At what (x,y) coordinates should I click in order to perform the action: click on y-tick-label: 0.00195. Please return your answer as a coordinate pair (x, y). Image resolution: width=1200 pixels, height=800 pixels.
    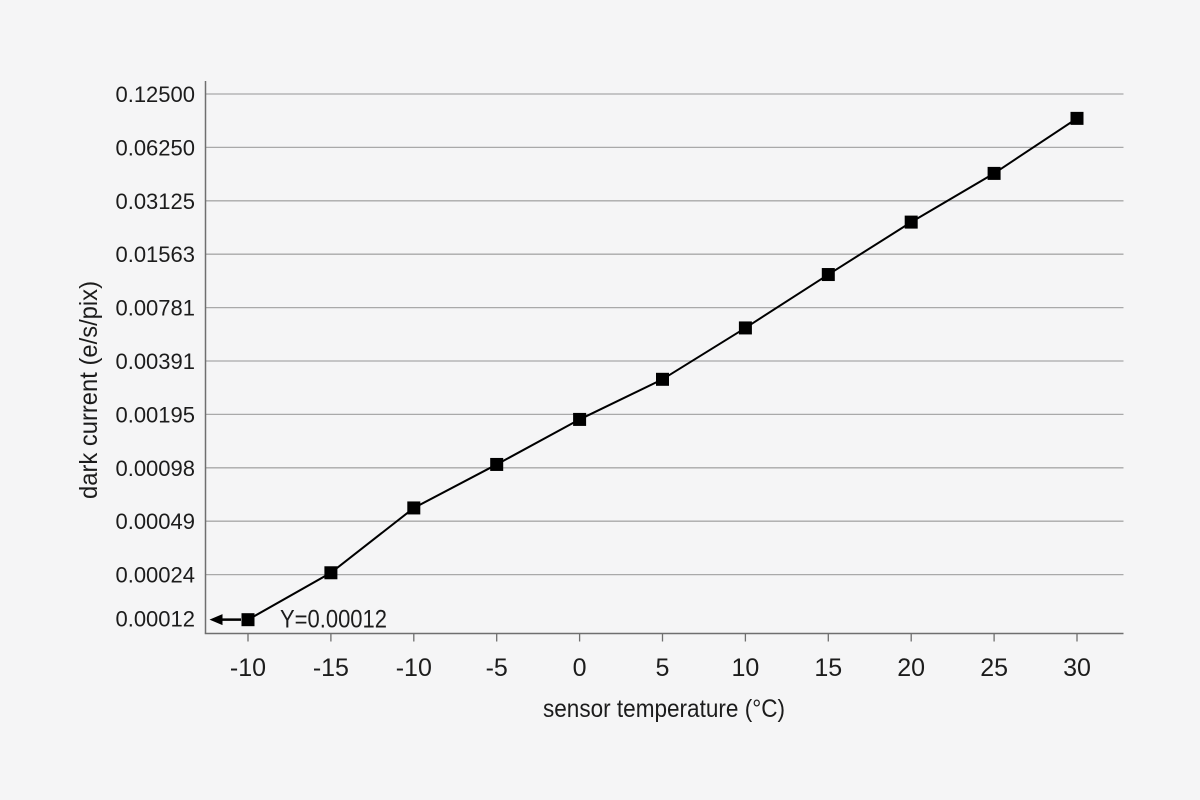
    Looking at the image, I should click on (155, 414).